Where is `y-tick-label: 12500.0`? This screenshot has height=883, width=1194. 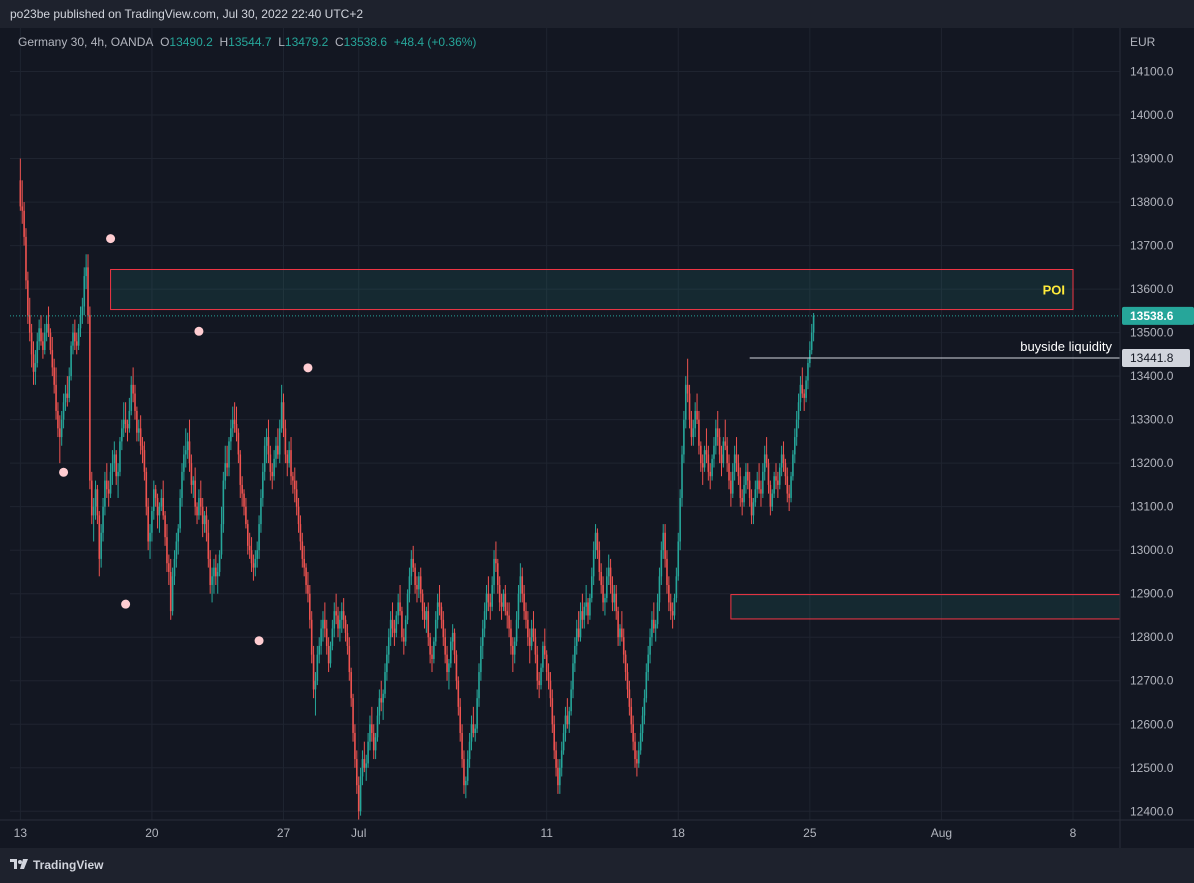 y-tick-label: 12500.0 is located at coordinates (1152, 768).